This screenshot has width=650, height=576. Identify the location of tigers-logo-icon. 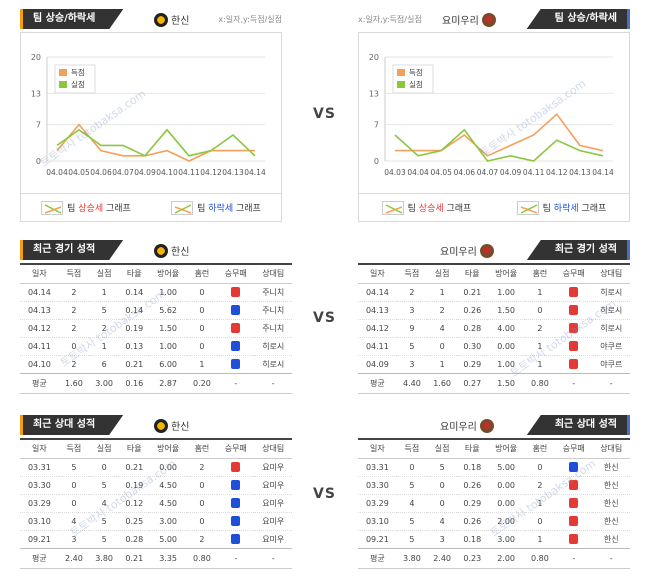
(161, 19).